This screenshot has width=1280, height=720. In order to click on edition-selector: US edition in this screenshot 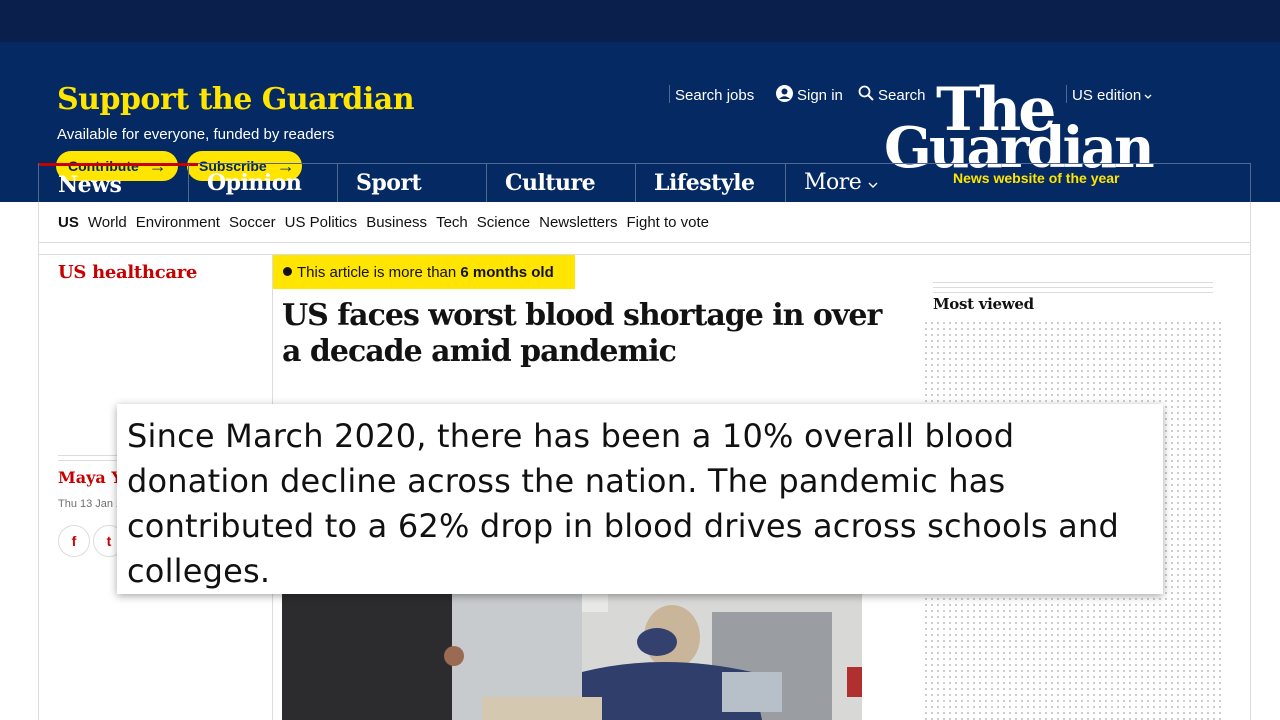, I will do `click(1109, 95)`.